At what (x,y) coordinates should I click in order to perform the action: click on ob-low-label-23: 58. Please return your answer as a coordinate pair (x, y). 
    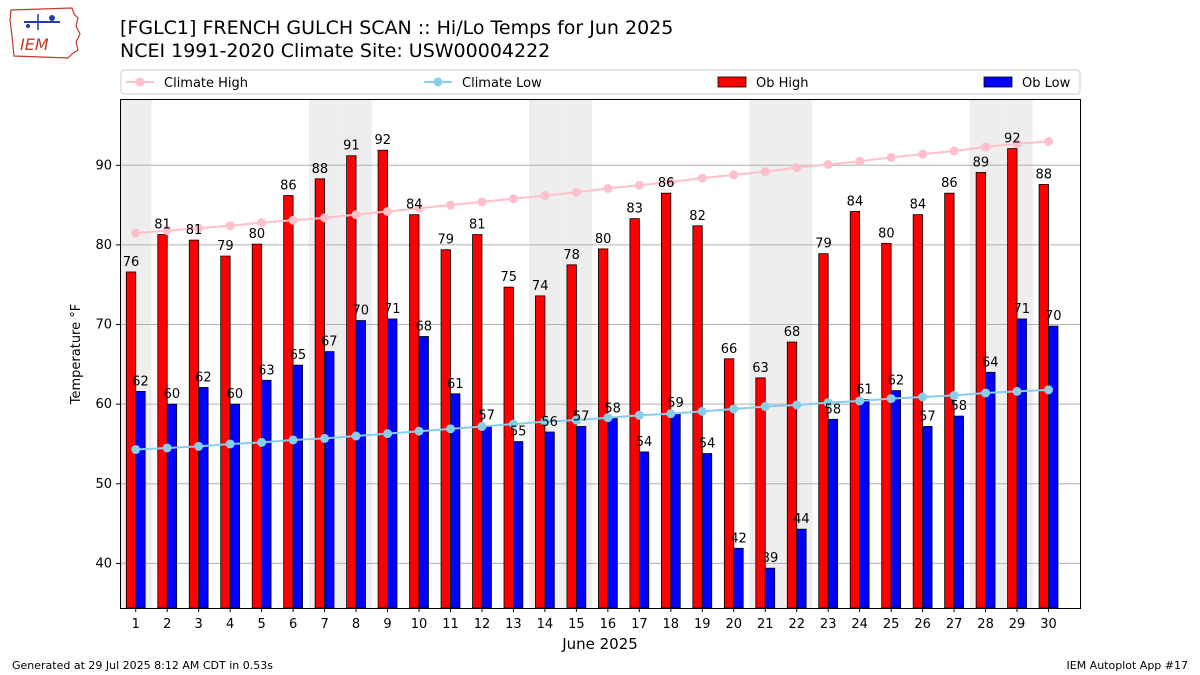
    Looking at the image, I should click on (833, 409).